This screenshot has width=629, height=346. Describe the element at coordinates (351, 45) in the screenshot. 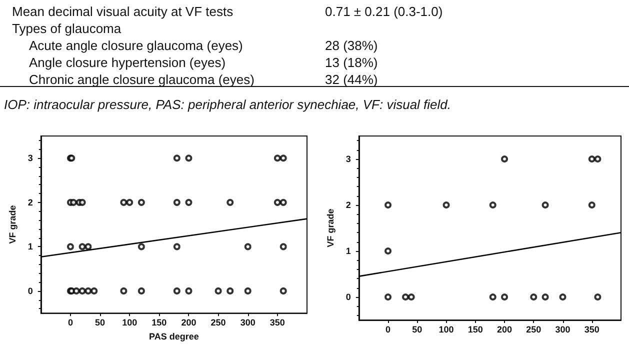

I see `text: 28 (38%)` at that location.